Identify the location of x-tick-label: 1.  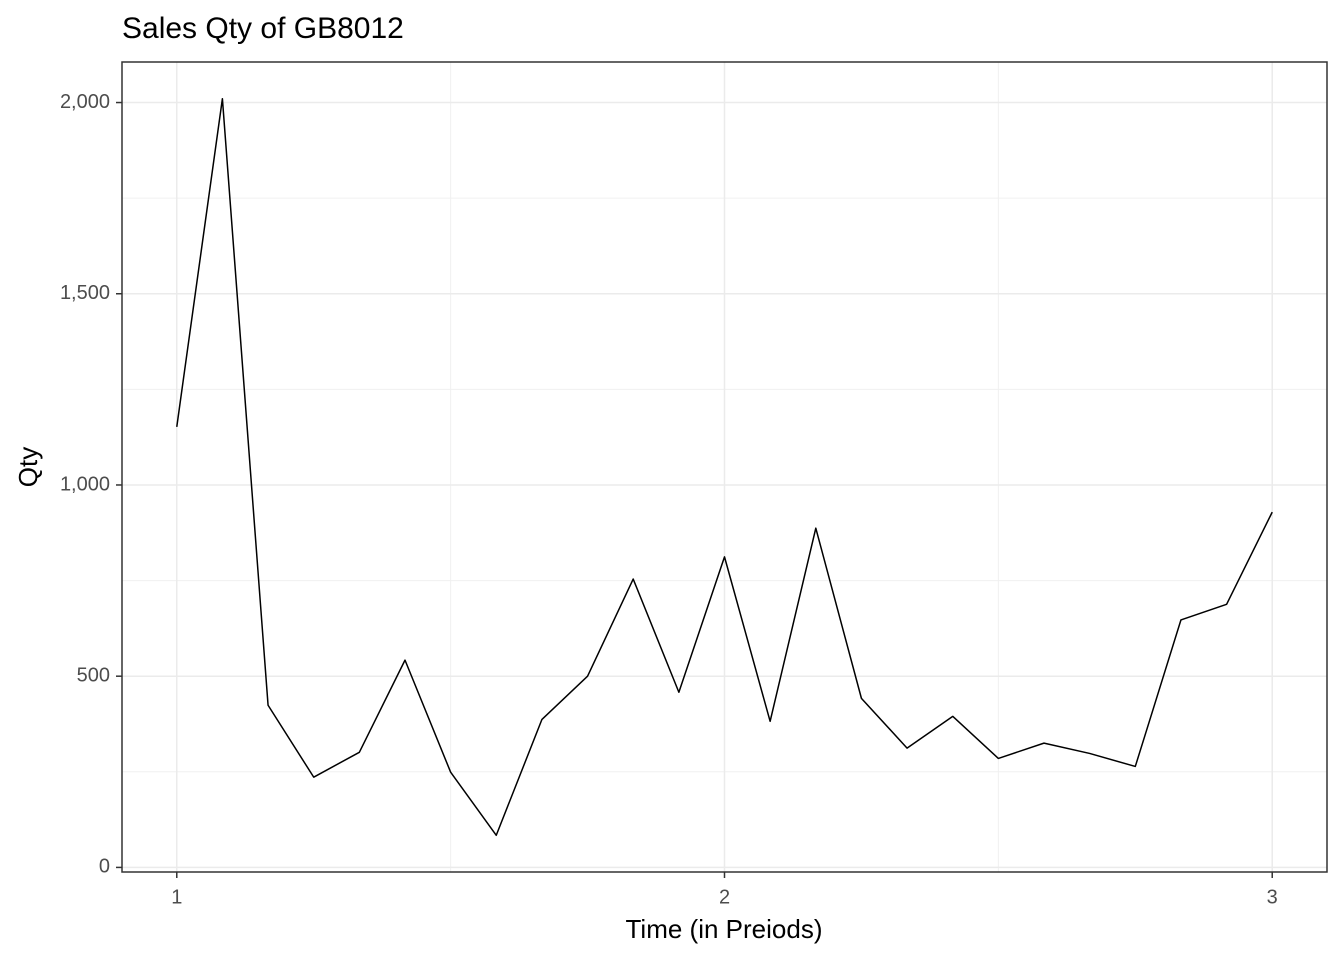
(176, 897).